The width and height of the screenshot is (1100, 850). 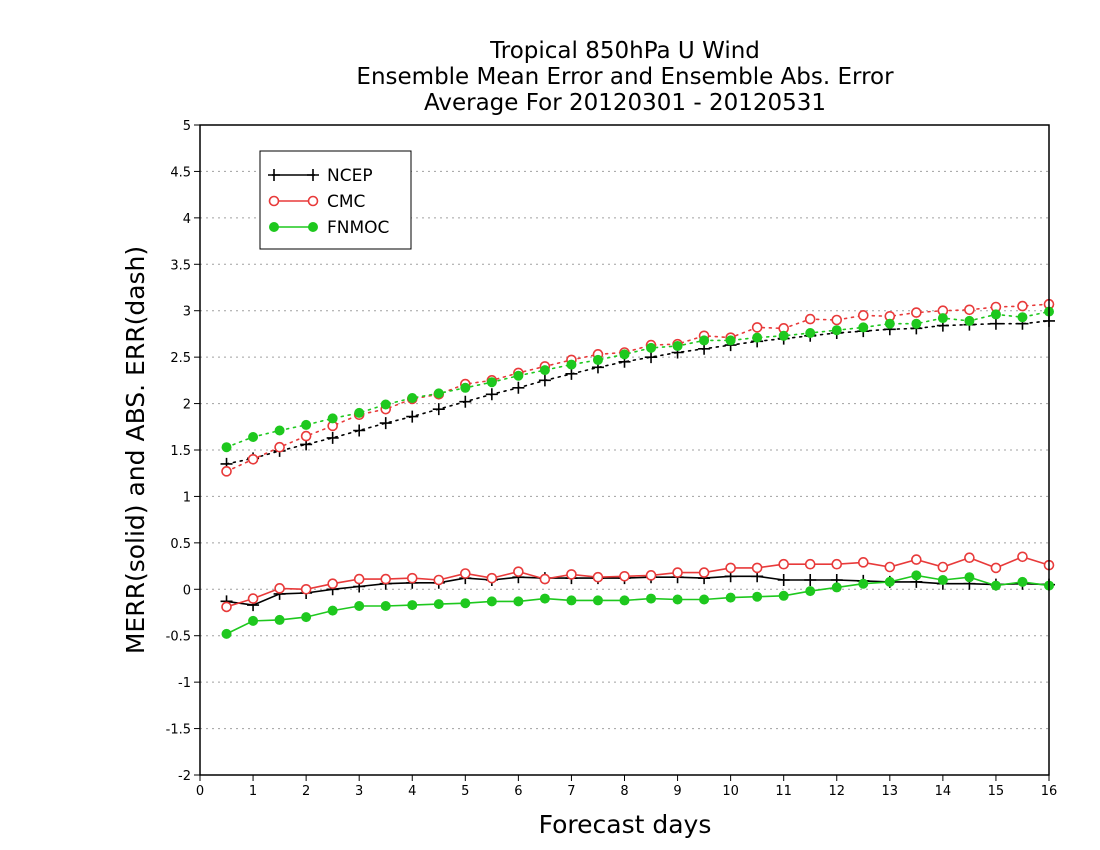 What do you see at coordinates (943, 791) in the screenshot?
I see `x-tick-label: 14` at bounding box center [943, 791].